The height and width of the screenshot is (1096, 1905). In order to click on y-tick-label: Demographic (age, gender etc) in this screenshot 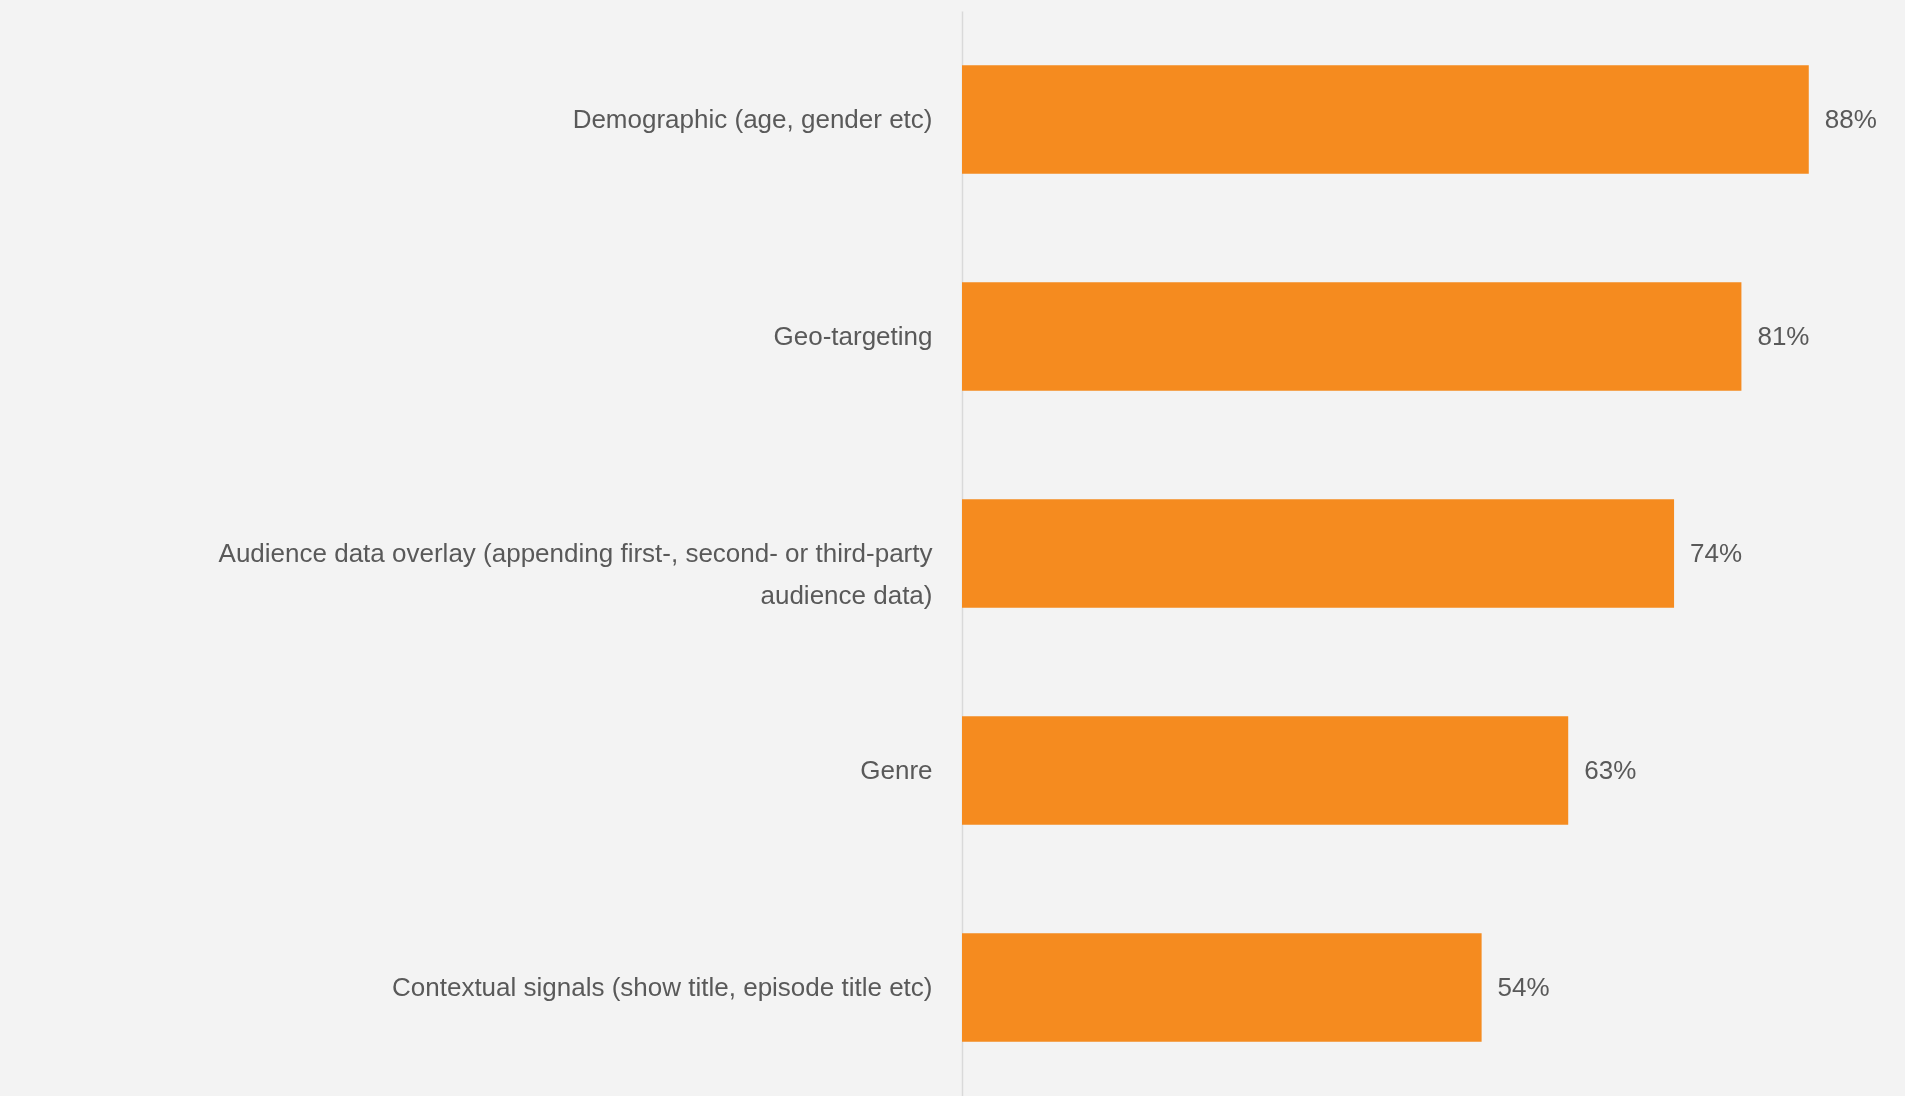, I will do `click(752, 118)`.